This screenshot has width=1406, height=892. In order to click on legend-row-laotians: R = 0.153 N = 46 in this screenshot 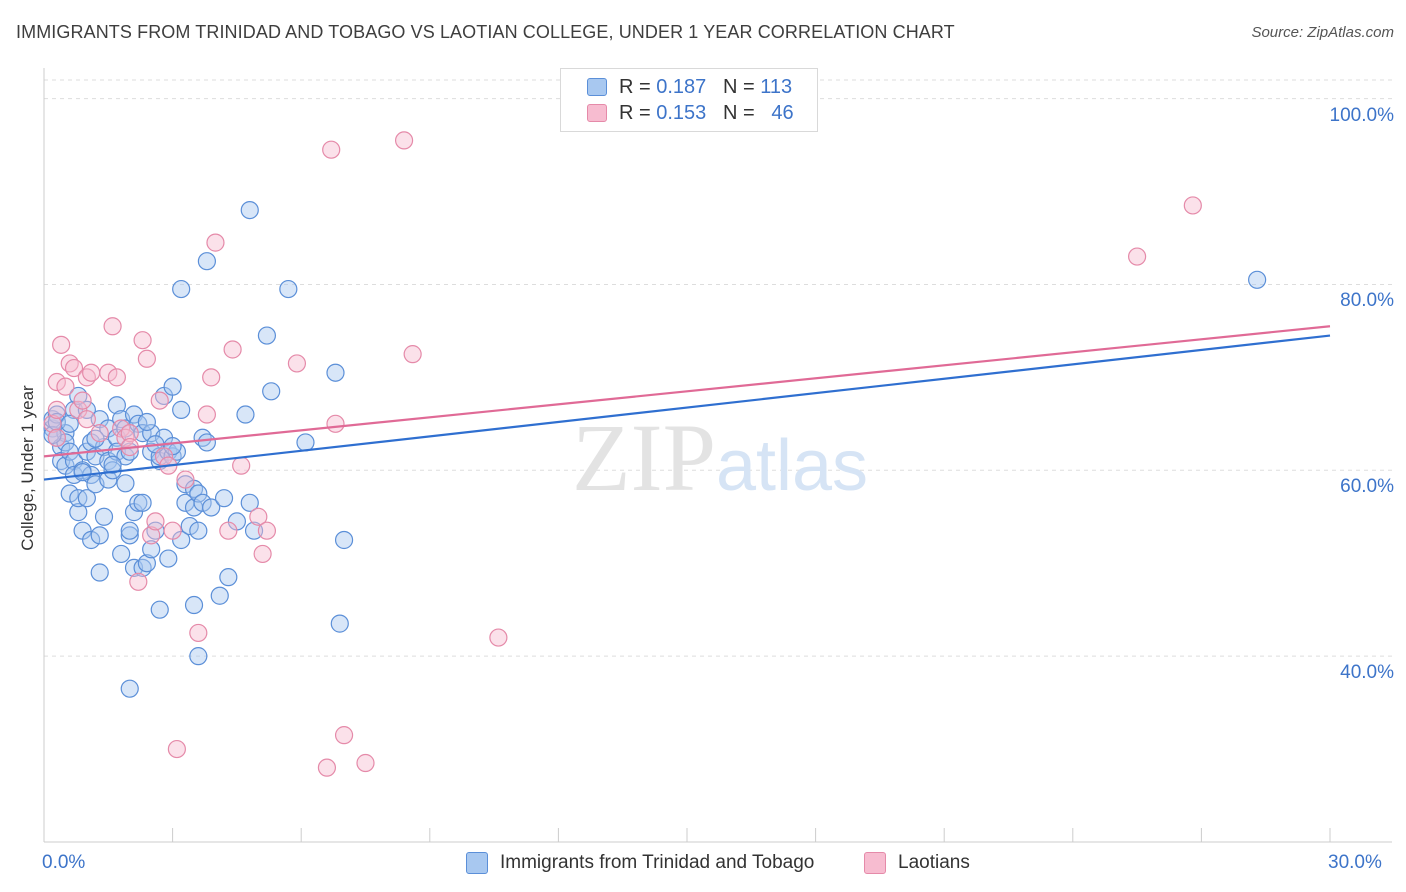, I will do `click(690, 113)`.